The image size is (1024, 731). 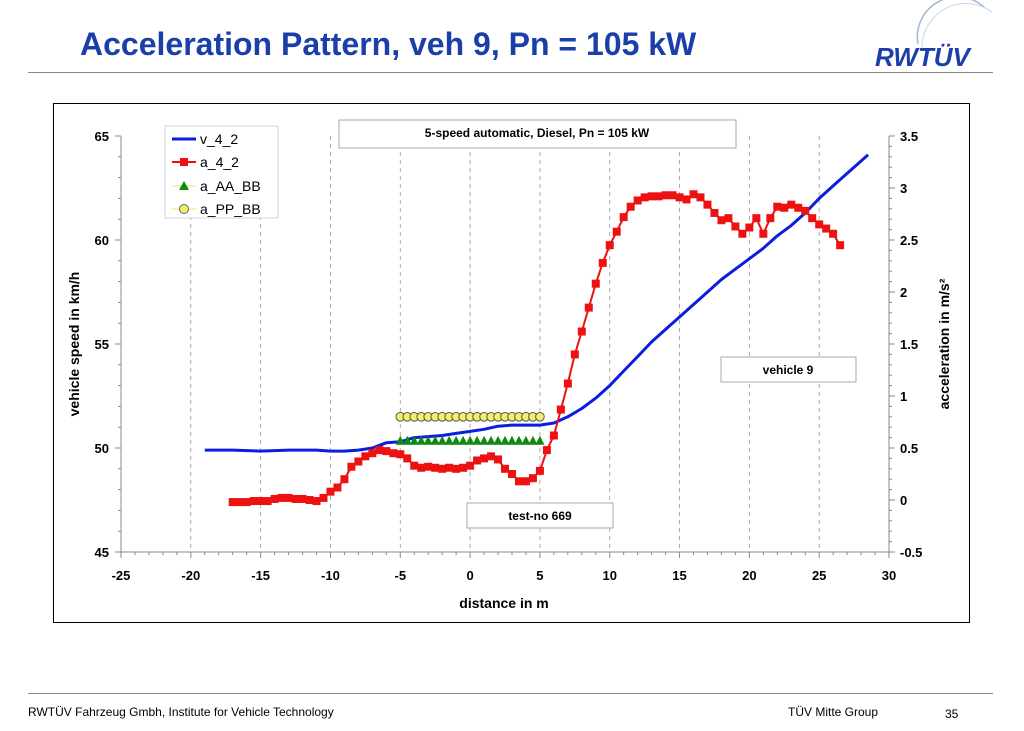 I want to click on legend-label-a_4_2: a_4_2, so click(x=219, y=162).